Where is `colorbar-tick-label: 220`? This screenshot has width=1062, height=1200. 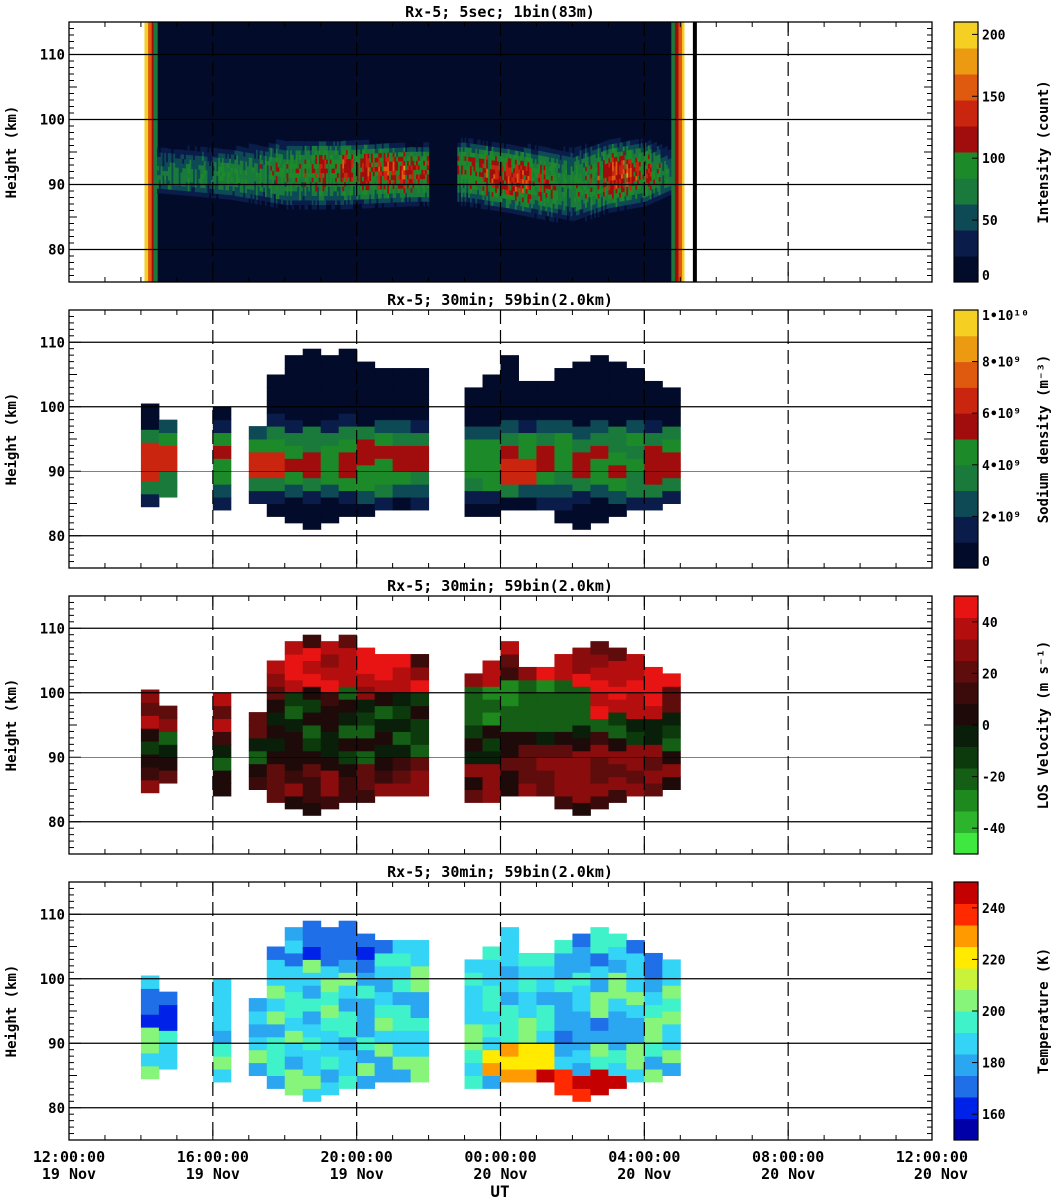
colorbar-tick-label: 220 is located at coordinates (994, 960).